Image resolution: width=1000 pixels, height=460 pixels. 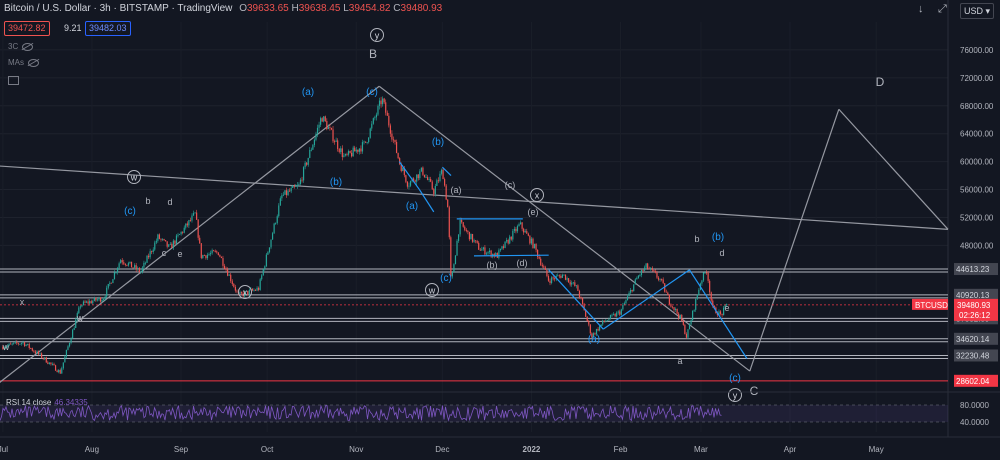 I want to click on indicator-mas: MAs, so click(x=23, y=62).